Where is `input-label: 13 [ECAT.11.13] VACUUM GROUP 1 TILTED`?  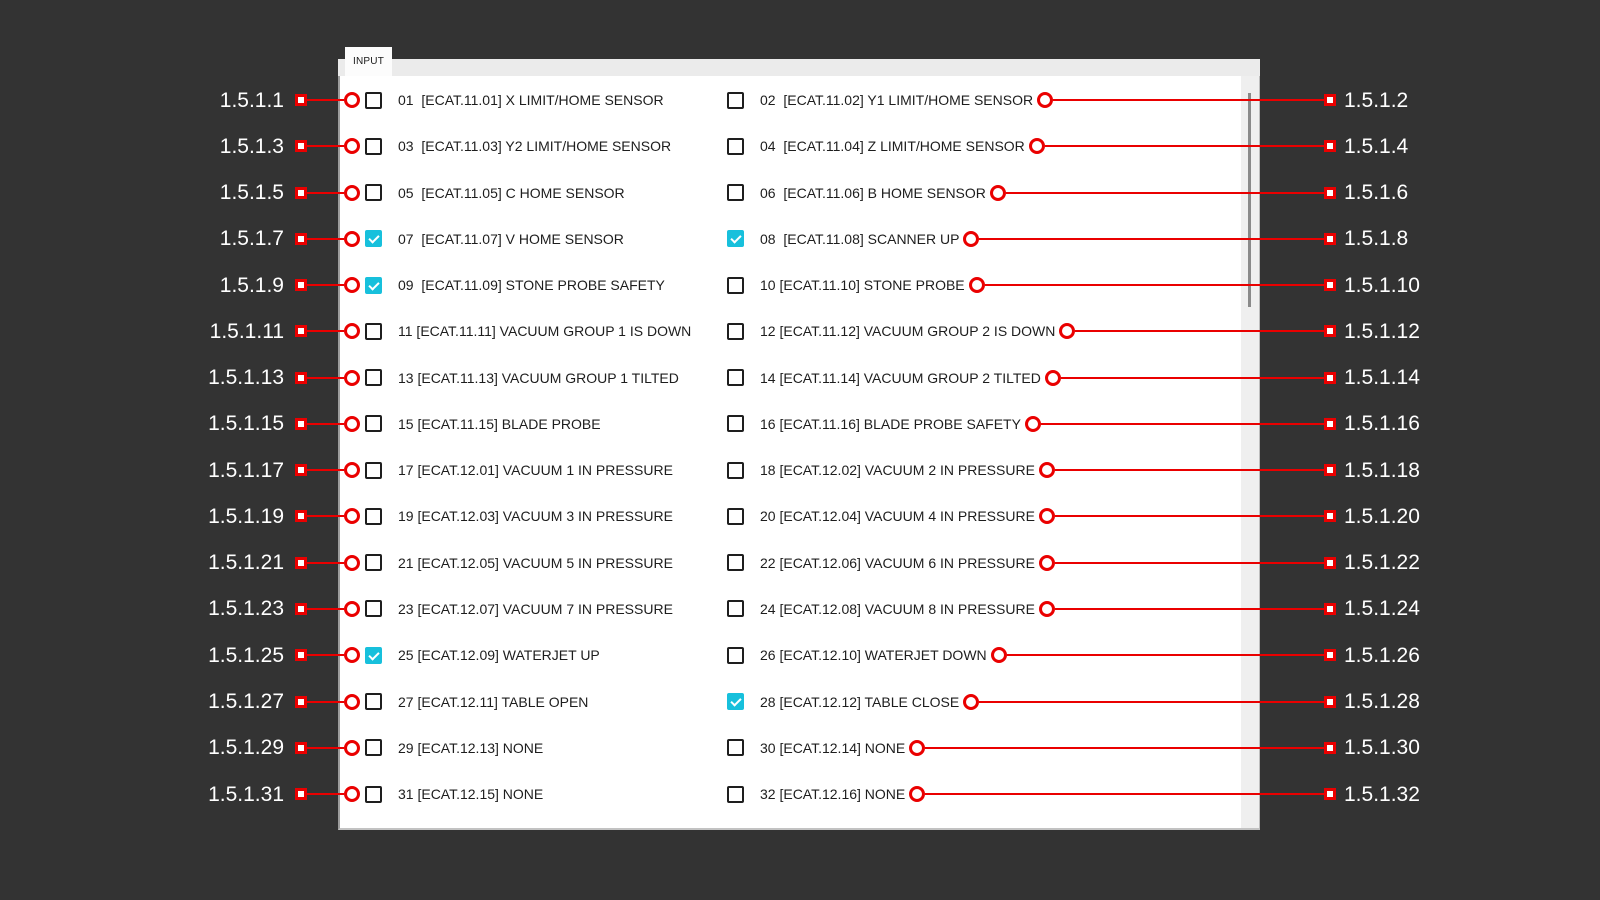
input-label: 13 [ECAT.11.13] VACUUM GROUP 1 TILTED is located at coordinates (538, 377).